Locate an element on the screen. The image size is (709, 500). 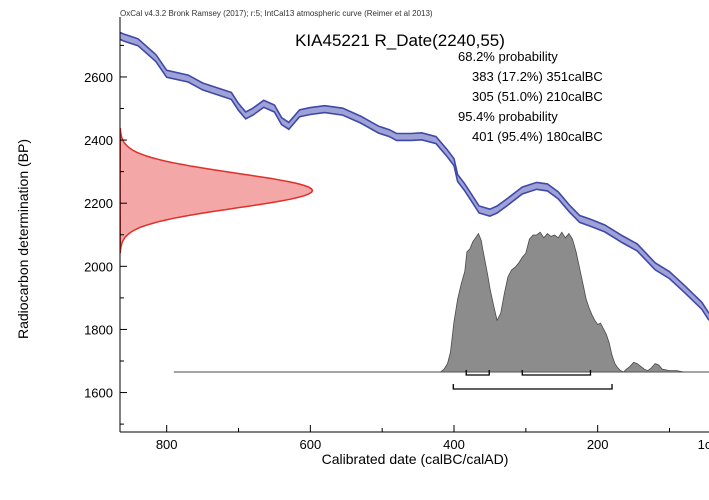
y-tick-label-2200: 2200 is located at coordinates (98, 203).